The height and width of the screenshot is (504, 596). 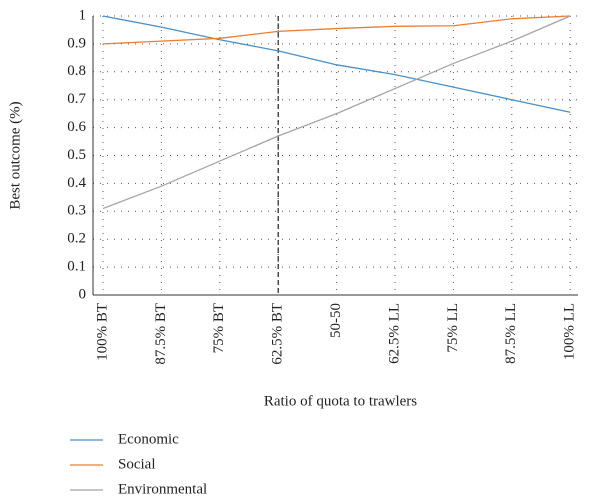 I want to click on x-tick-label: 87.5% LL, so click(x=511, y=333).